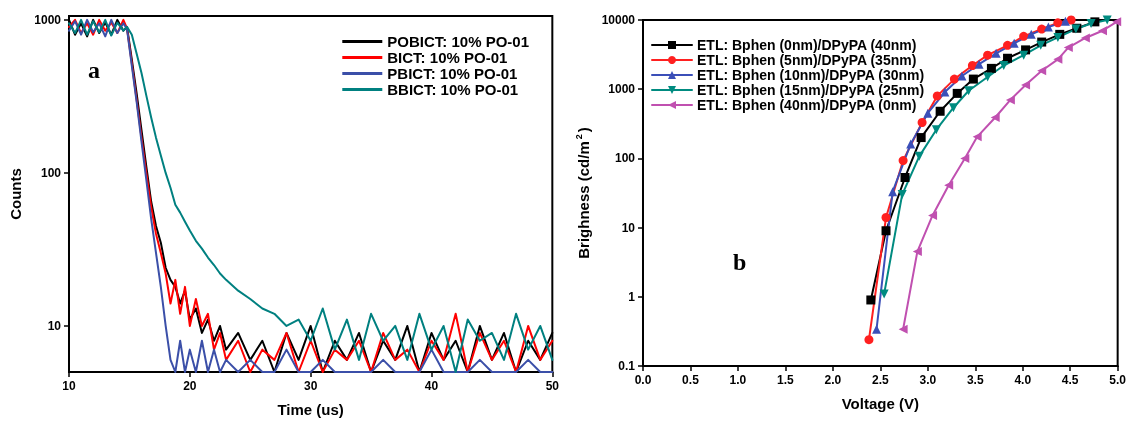 The image size is (1129, 424). What do you see at coordinates (458, 41) in the screenshot?
I see `legend-label: POBICT: 10% PO-01` at bounding box center [458, 41].